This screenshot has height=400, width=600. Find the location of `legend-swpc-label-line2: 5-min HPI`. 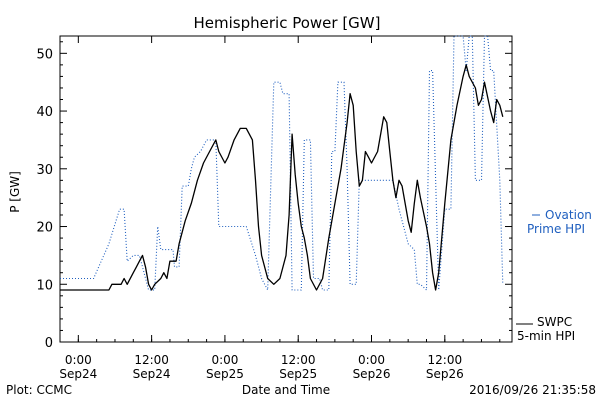

legend-swpc-label-line2: 5-min HPI is located at coordinates (546, 336).